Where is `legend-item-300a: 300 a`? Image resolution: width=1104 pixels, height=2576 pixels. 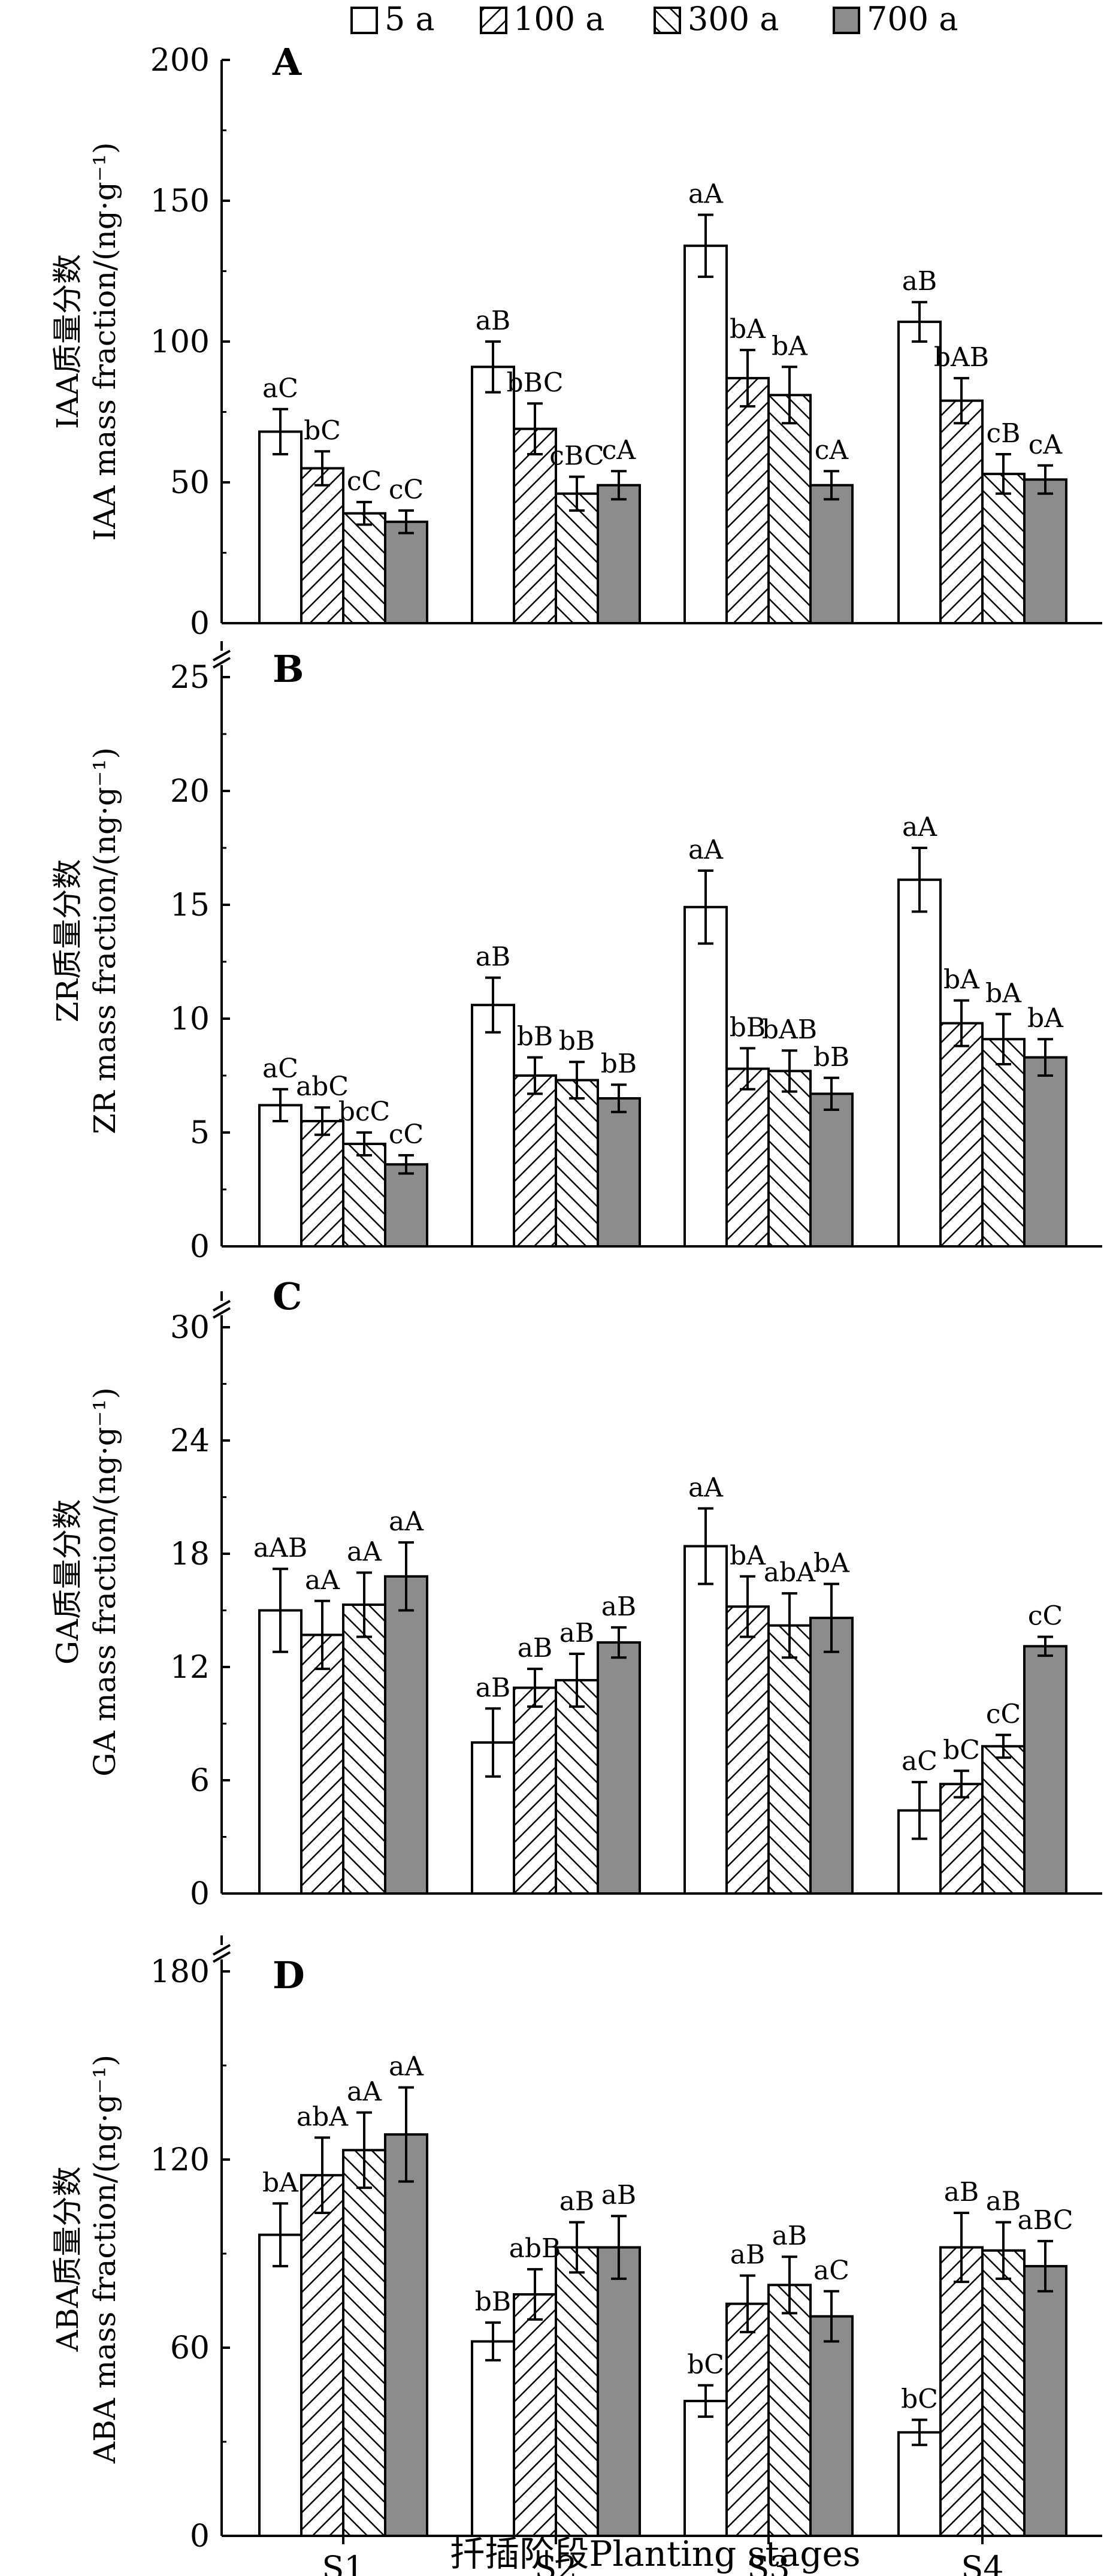
legend-item-300a: 300 a is located at coordinates (716, 19).